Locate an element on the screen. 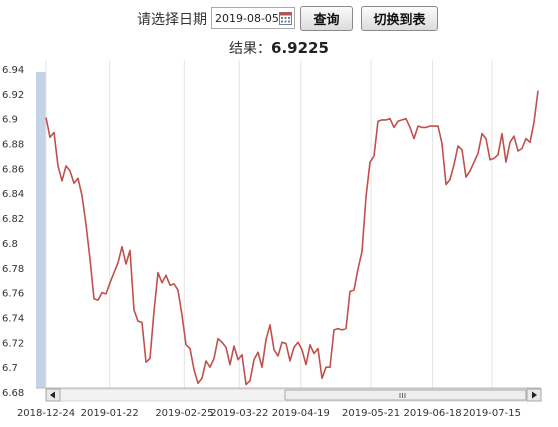 The width and height of the screenshot is (558, 427). date-field is located at coordinates (253, 18).